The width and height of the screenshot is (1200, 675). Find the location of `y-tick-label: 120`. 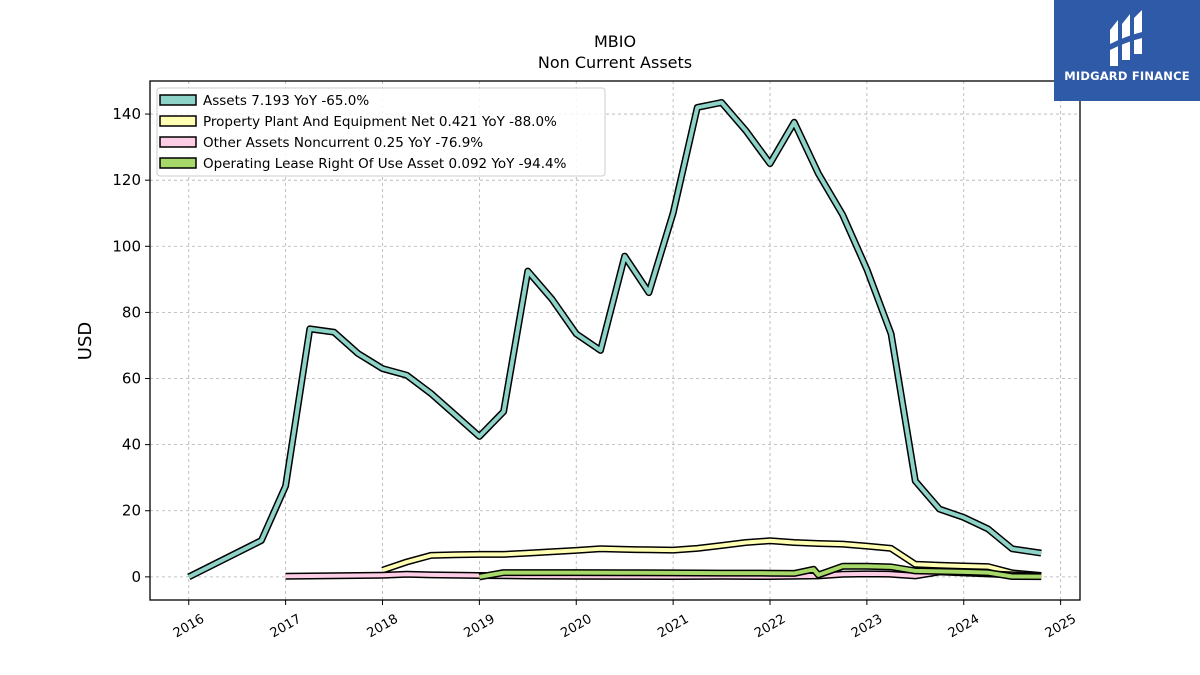

y-tick-label: 120 is located at coordinates (126, 180).